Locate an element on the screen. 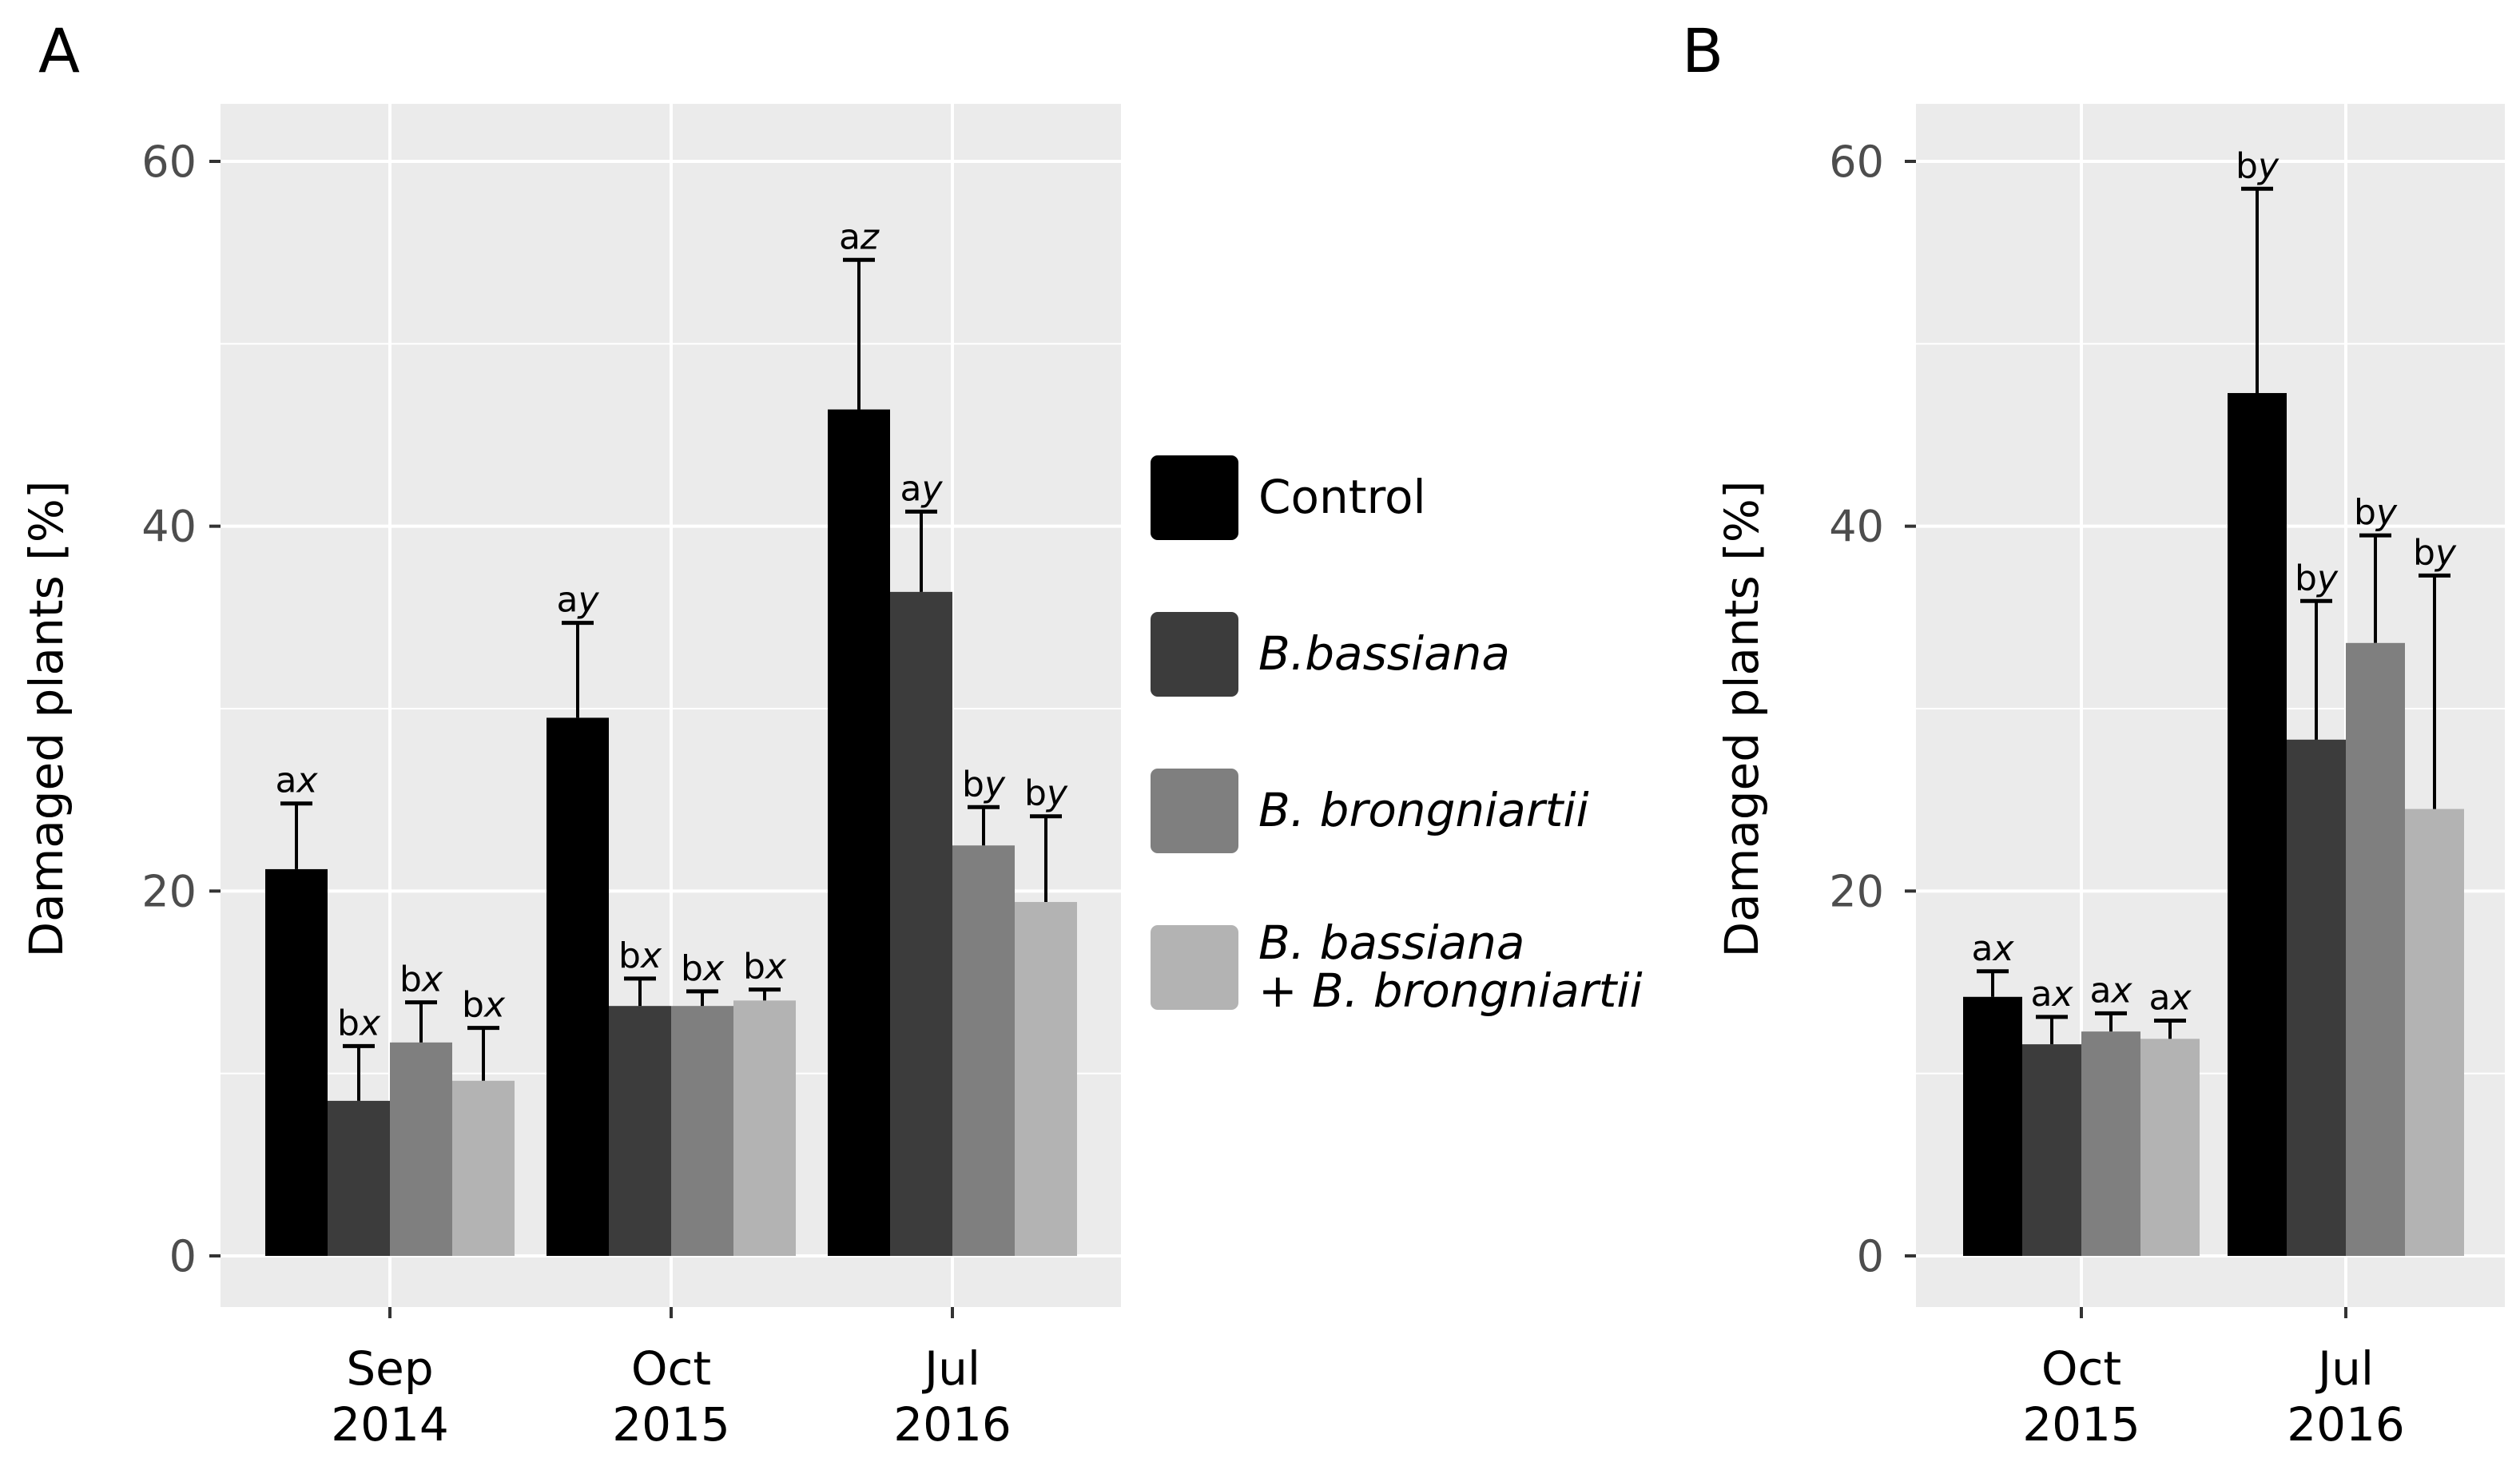 The height and width of the screenshot is (1470, 2520). panel-label: B is located at coordinates (1702, 50).